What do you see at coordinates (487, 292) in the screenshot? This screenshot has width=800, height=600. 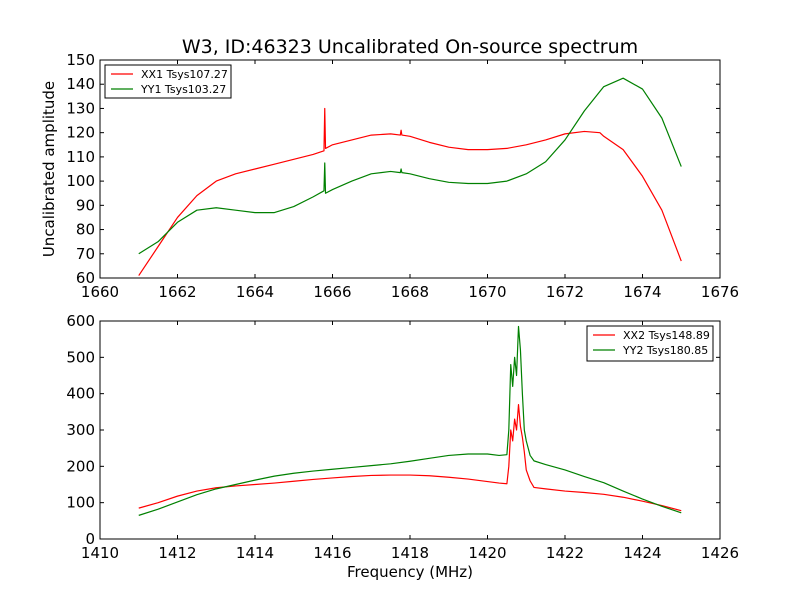 I see `x-tick-label: 1670` at bounding box center [487, 292].